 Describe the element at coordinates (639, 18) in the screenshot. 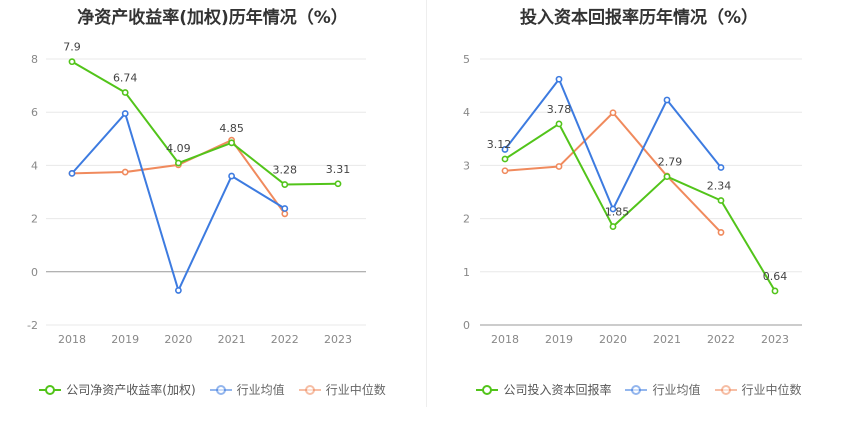

I see `roic-chart-title: 投入资本回报率历年情况（%）` at that location.